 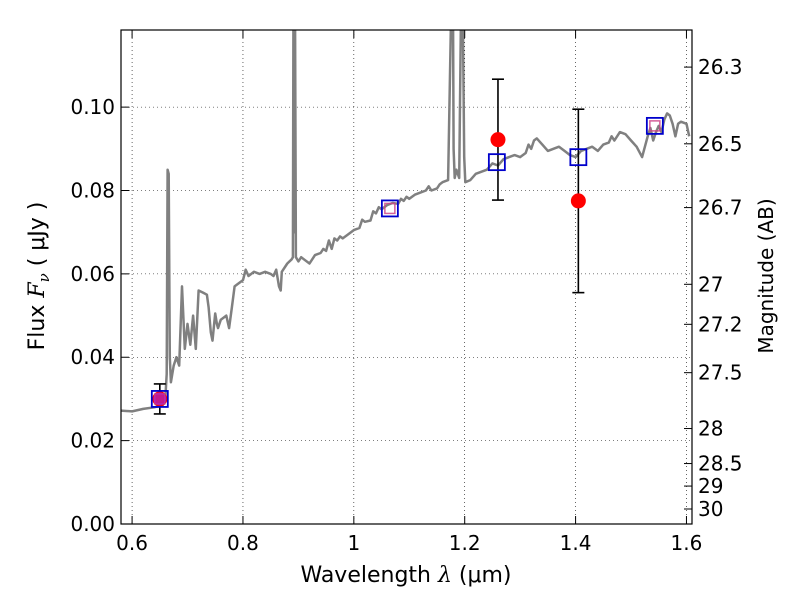 What do you see at coordinates (37, 324) in the screenshot?
I see `y-axis-label-prefix: Flux` at bounding box center [37, 324].